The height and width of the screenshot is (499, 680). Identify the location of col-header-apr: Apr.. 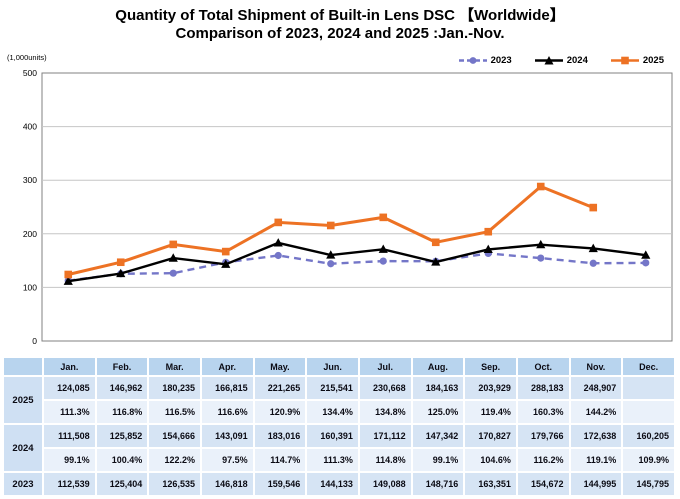
(227, 366).